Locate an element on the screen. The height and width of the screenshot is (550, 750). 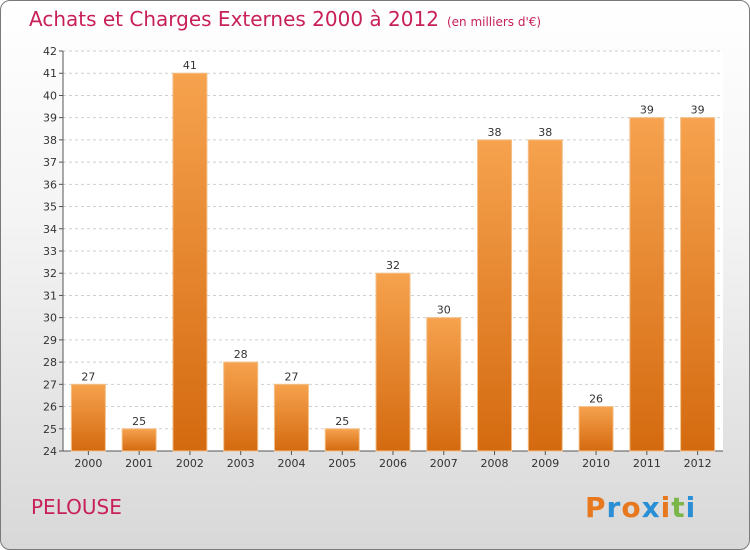
y-tick-label: 25 is located at coordinates (50, 429).